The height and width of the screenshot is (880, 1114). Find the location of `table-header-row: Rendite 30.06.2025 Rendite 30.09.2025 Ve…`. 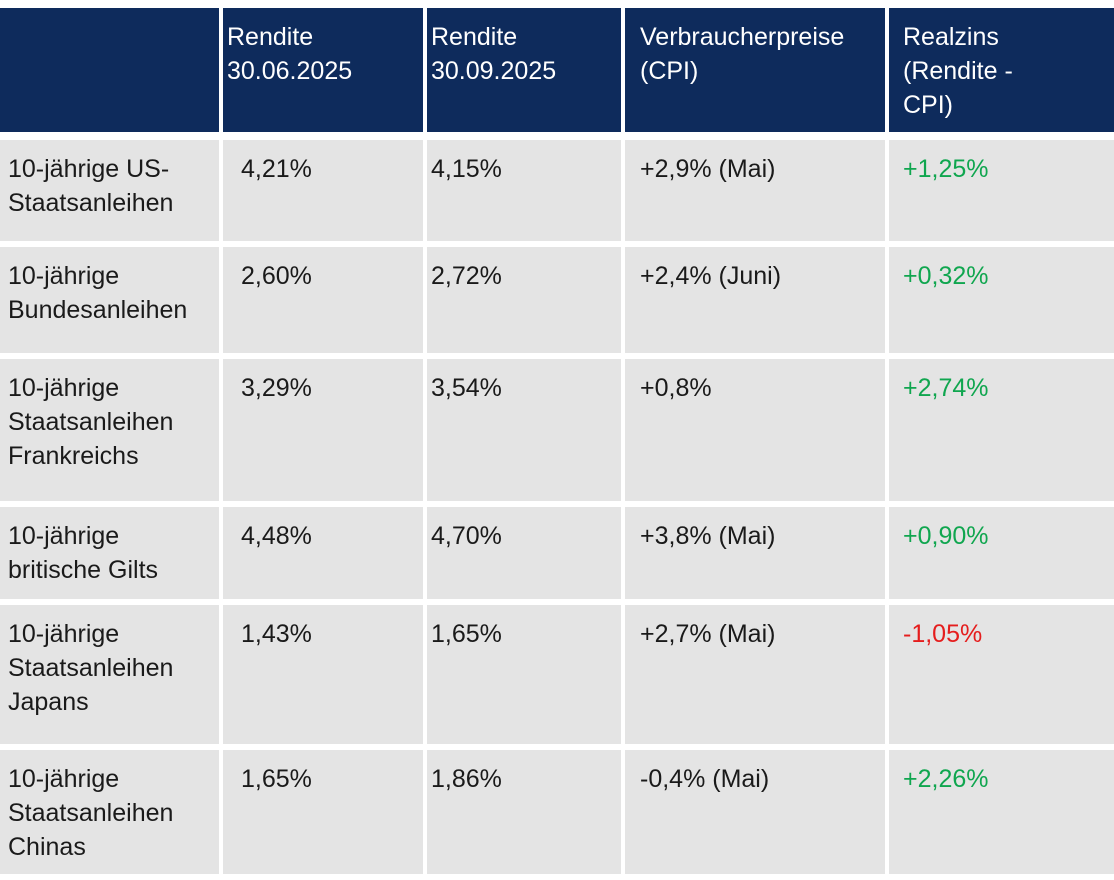

table-header-row: Rendite 30.06.2025 Rendite 30.09.2025 Ve… is located at coordinates (557, 70).